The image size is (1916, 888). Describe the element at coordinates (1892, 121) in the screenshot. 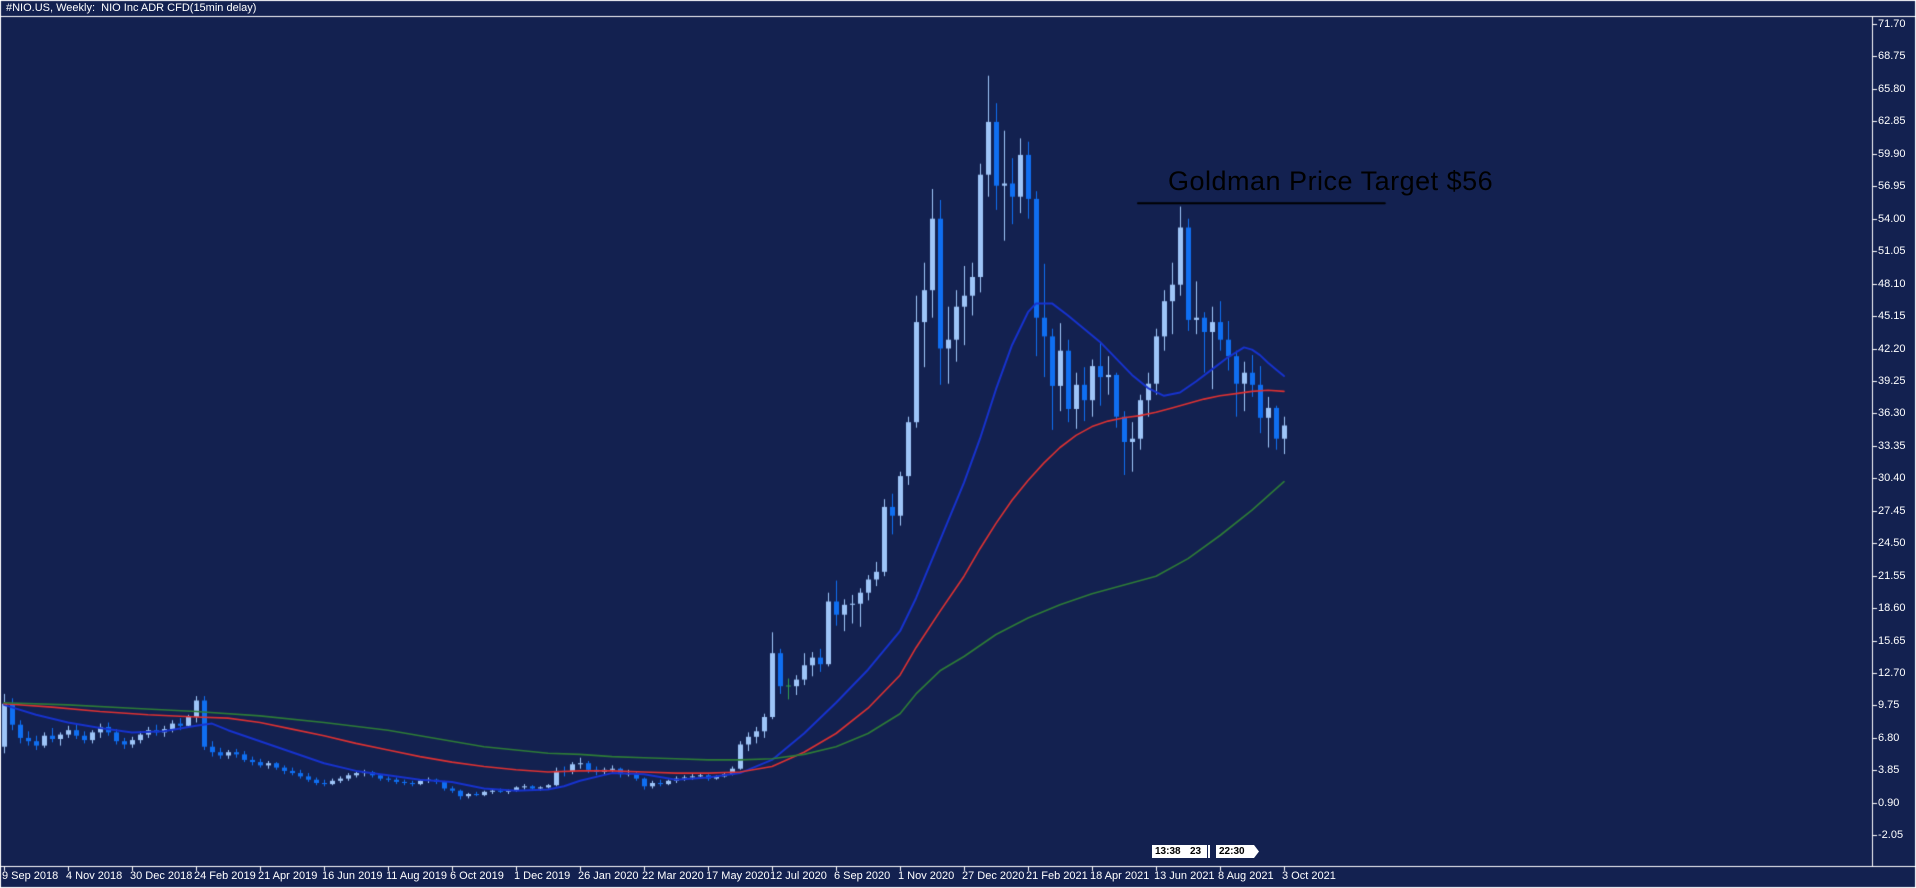

I see `price-axis-tick-label: 62.85` at that location.